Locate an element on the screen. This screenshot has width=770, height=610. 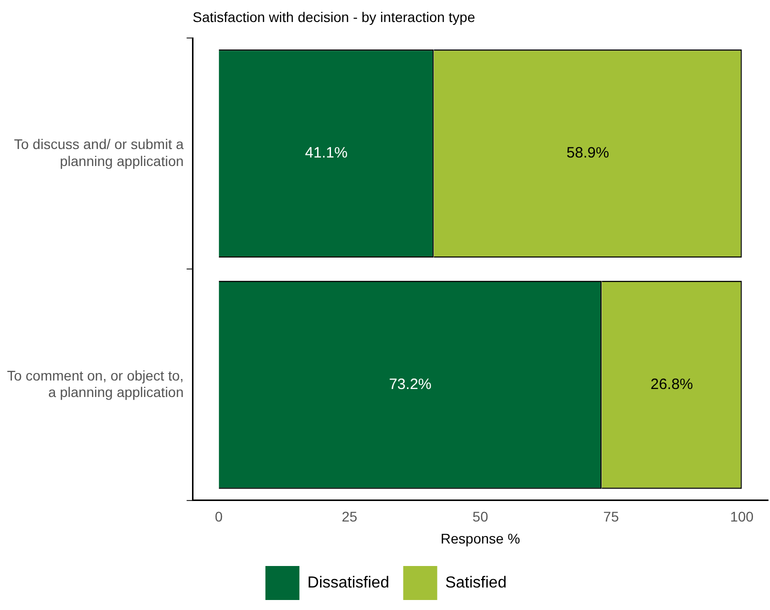
x-axis-title: Response % is located at coordinates (480, 538).